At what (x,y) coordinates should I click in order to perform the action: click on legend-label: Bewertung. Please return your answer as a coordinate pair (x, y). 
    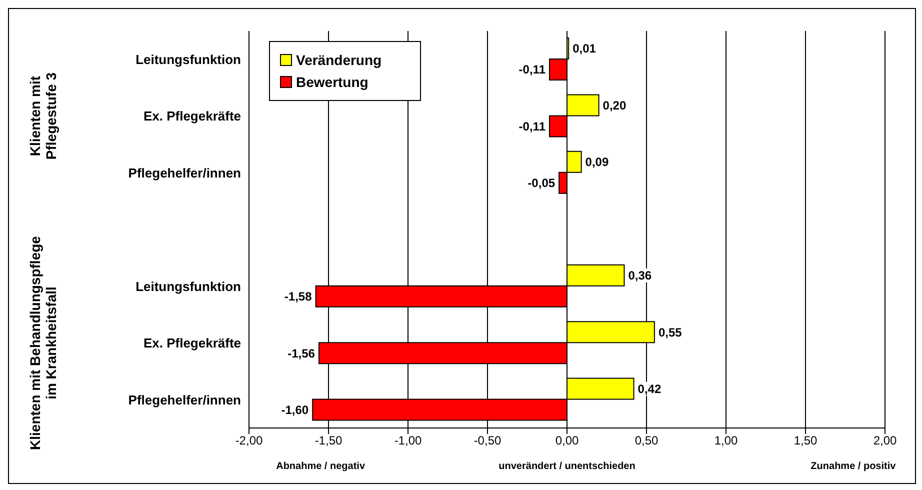
    Looking at the image, I should click on (332, 82).